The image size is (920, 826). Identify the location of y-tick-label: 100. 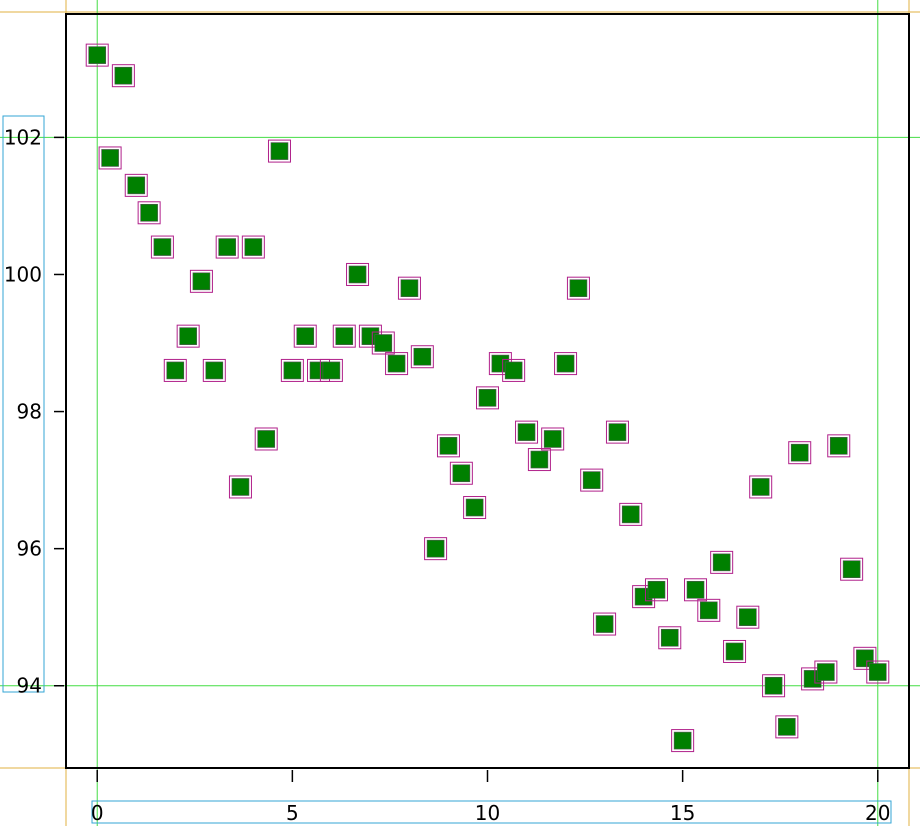
(23, 274).